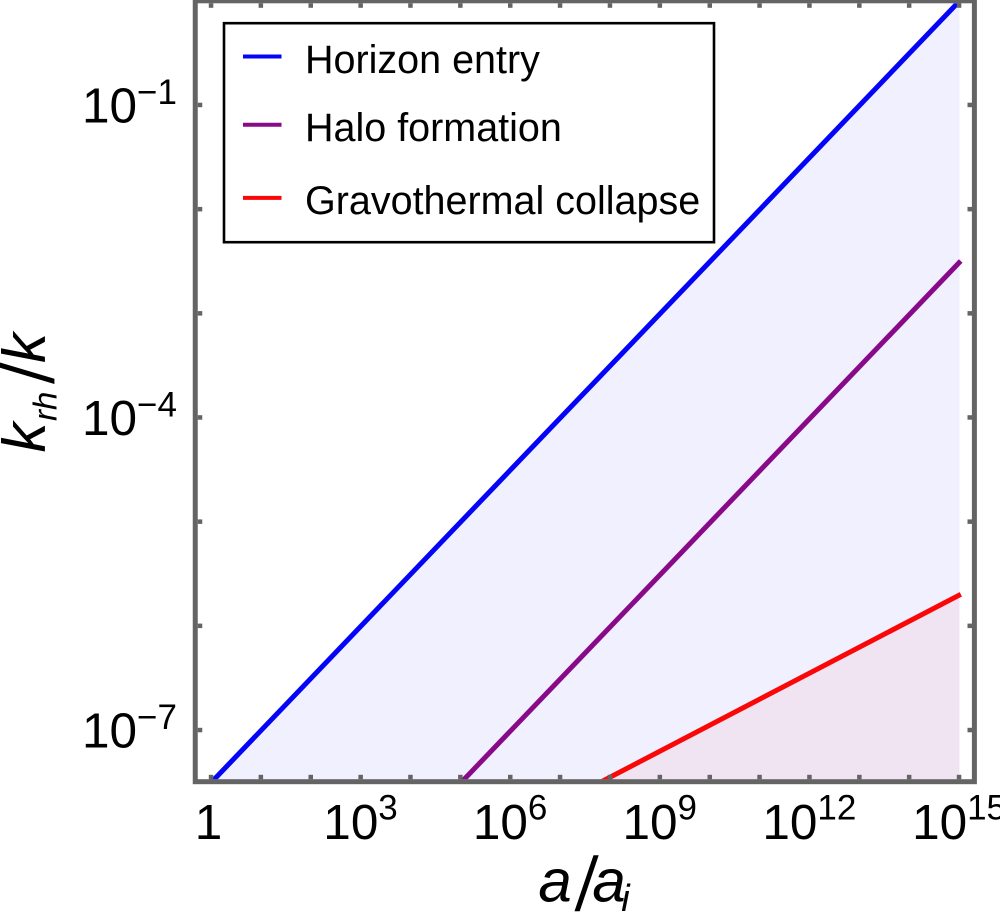 This screenshot has height=912, width=1000. I want to click on svg-text: 3, so click(387, 808).